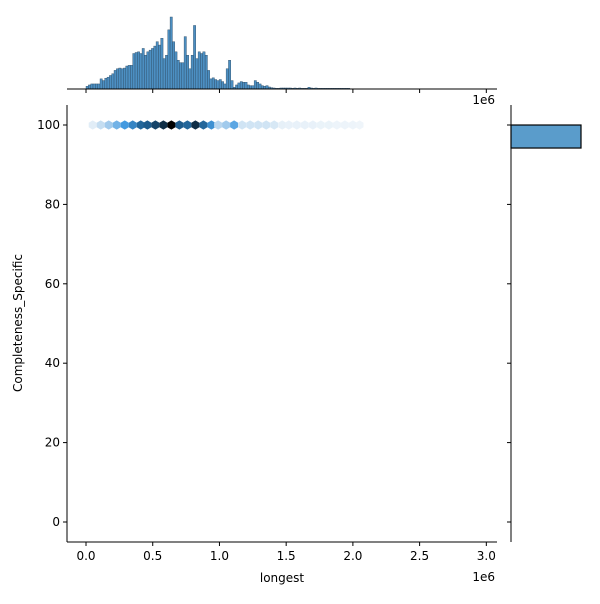 The width and height of the screenshot is (600, 604). I want to click on y-tick-label: 40, so click(52, 363).